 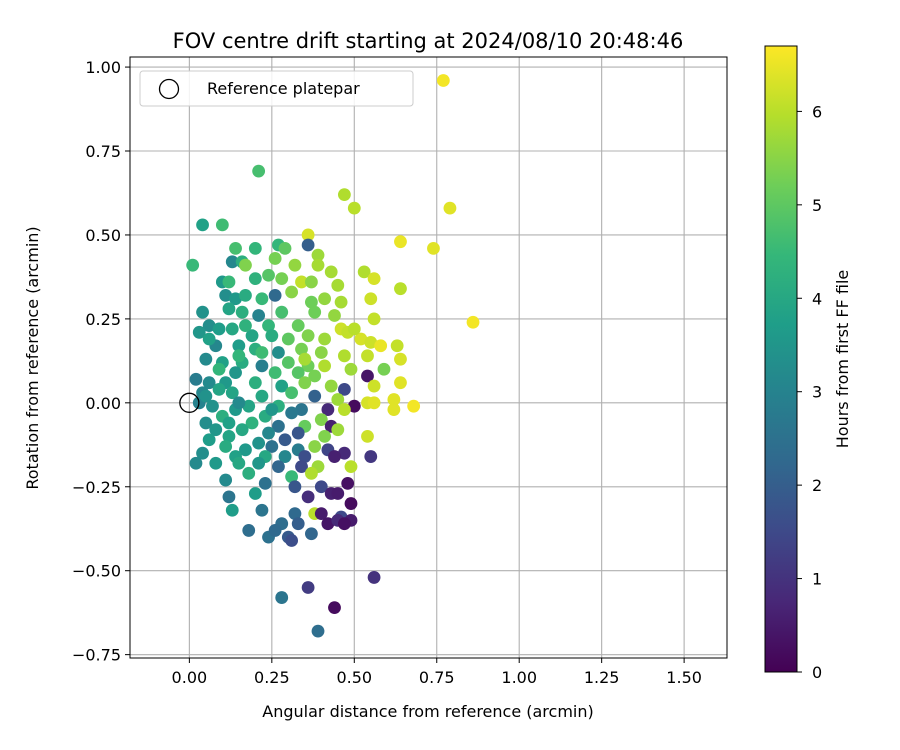 I want to click on reference-platepar-marker, so click(x=189, y=402).